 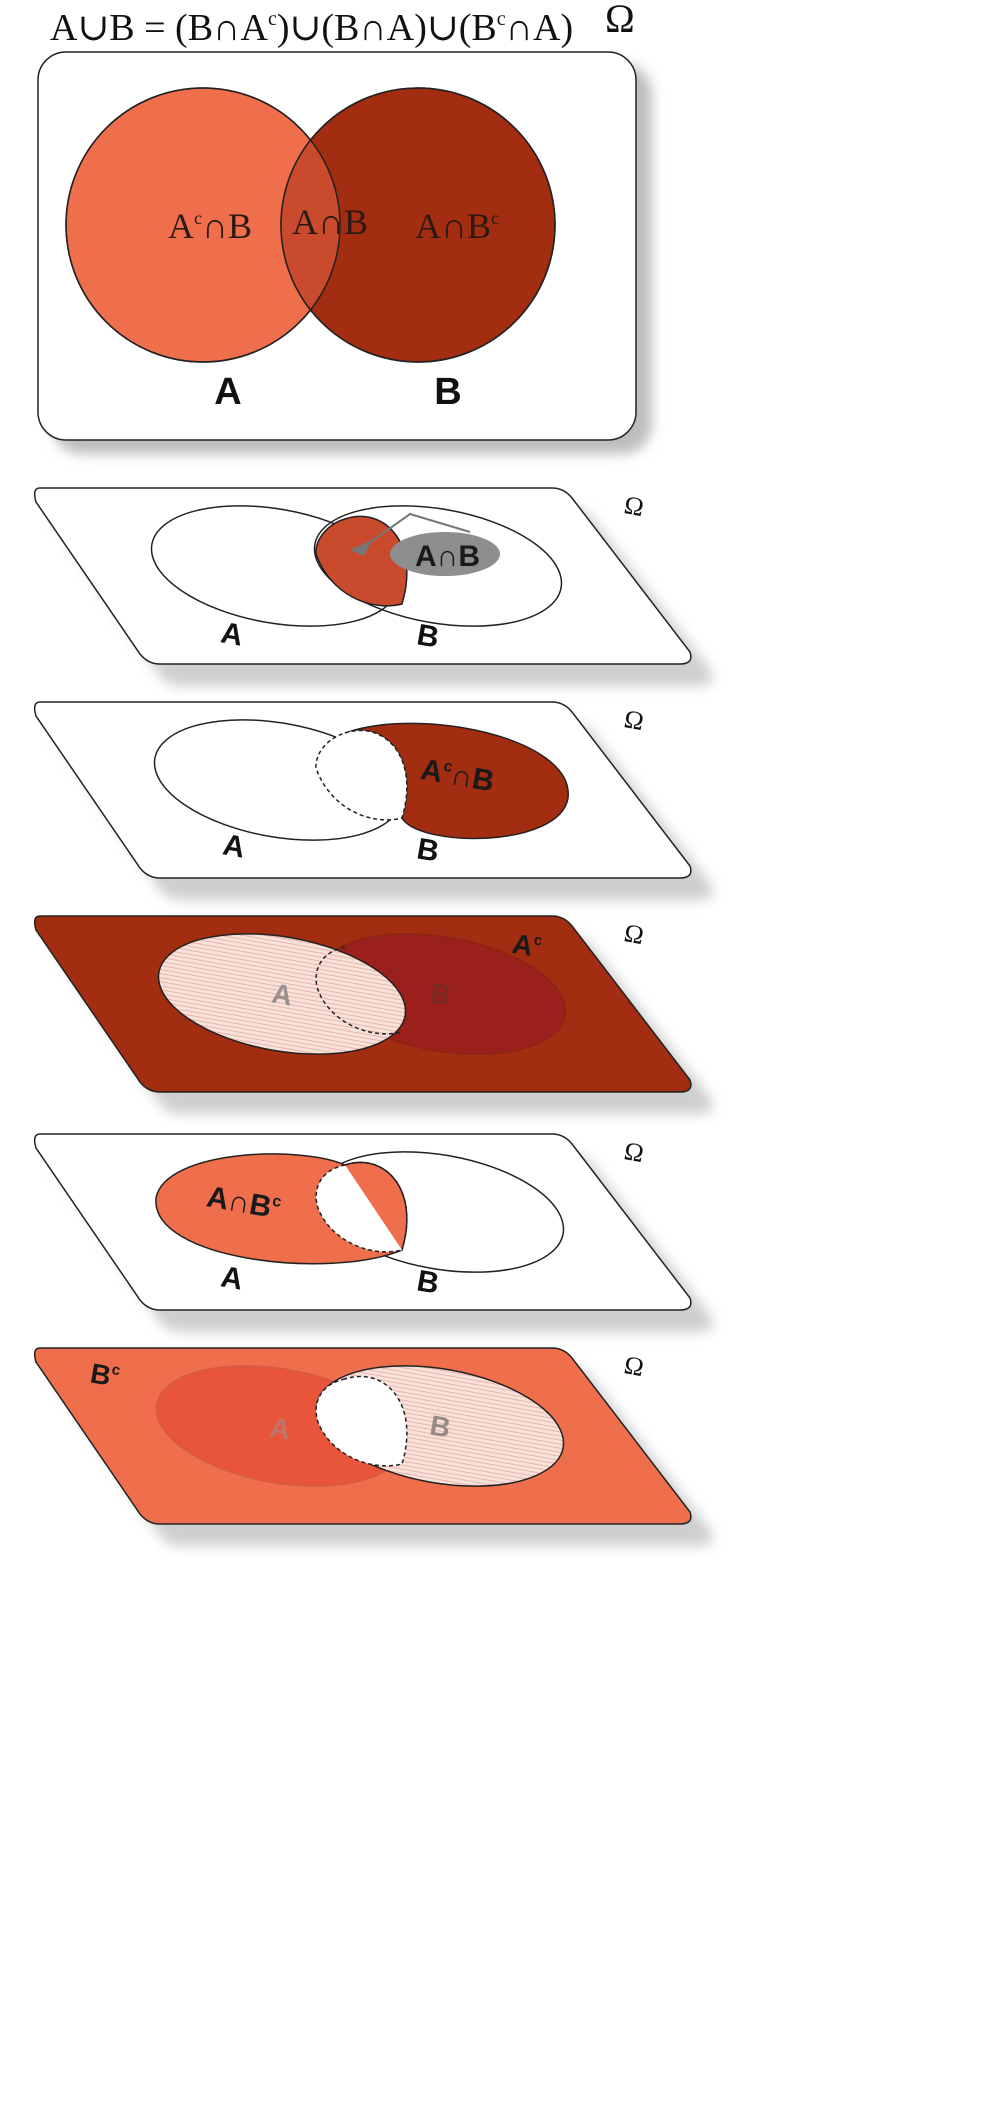 I want to click on omega-label-p4: Ω, so click(x=634, y=1152).